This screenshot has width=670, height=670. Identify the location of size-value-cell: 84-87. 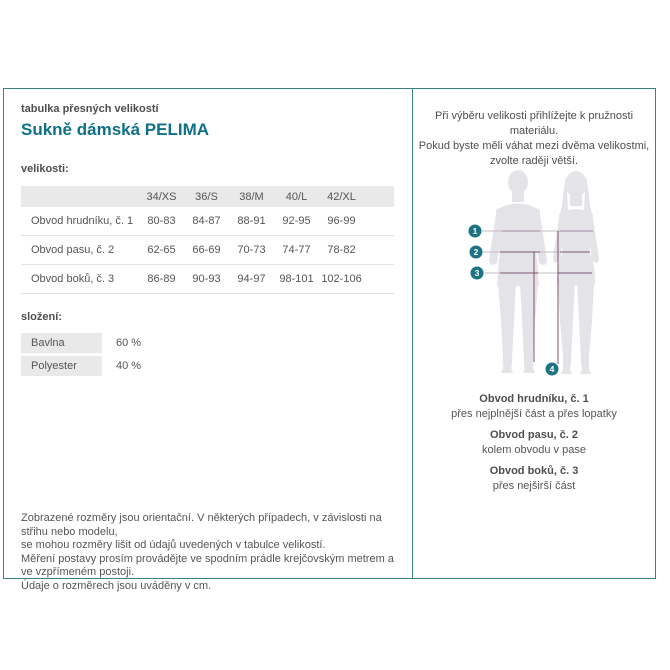
(206, 221).